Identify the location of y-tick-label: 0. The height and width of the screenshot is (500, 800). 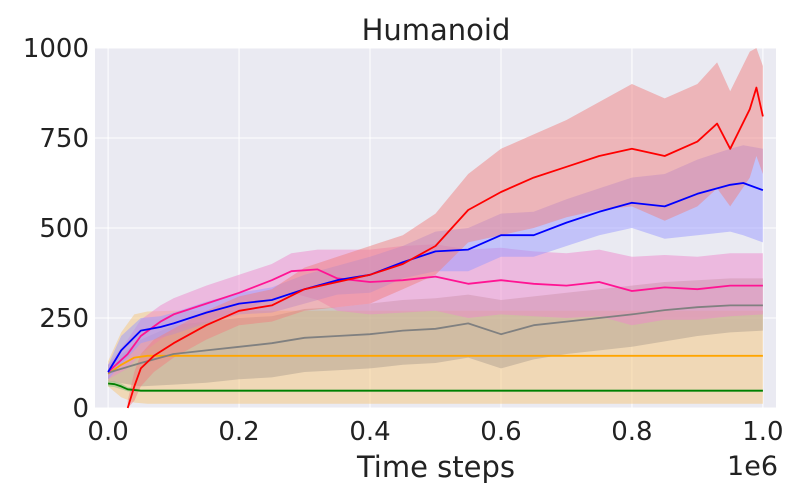
(80, 409).